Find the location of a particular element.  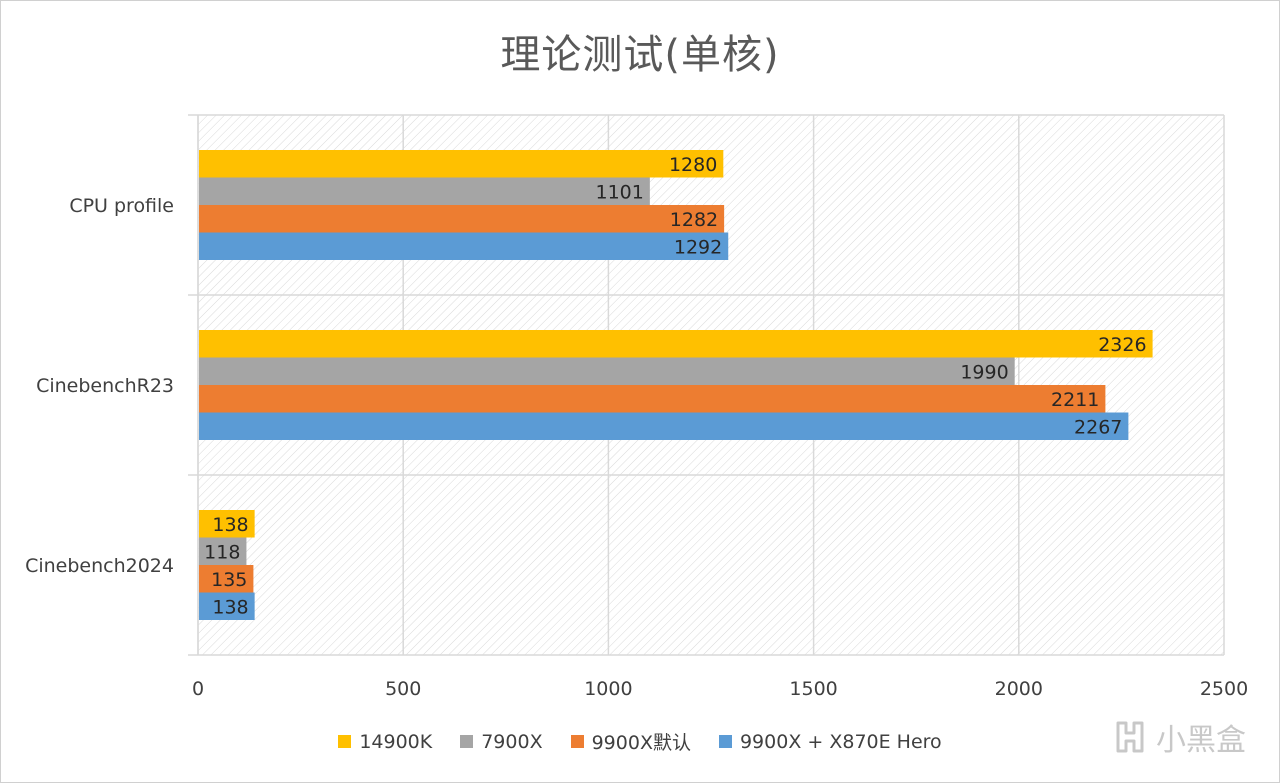

data-label: 1292 is located at coordinates (698, 247).